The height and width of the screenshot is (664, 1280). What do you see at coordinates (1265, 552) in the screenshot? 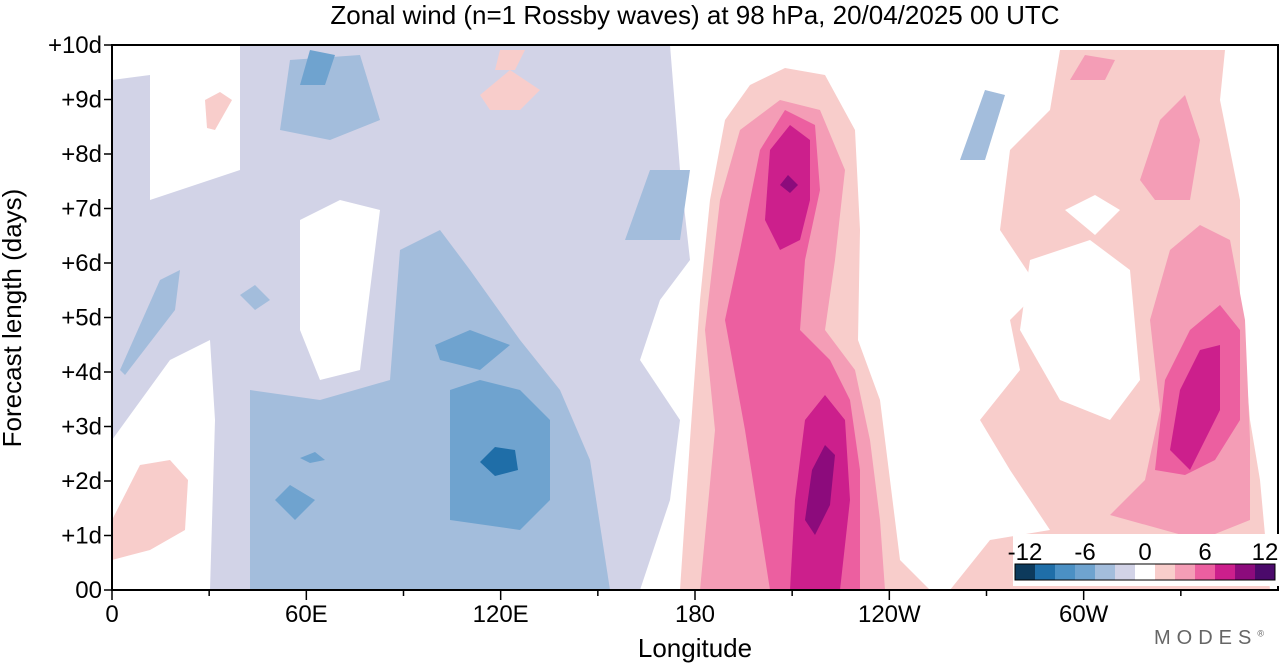
I see `colorbar-label: 12` at bounding box center [1265, 552].